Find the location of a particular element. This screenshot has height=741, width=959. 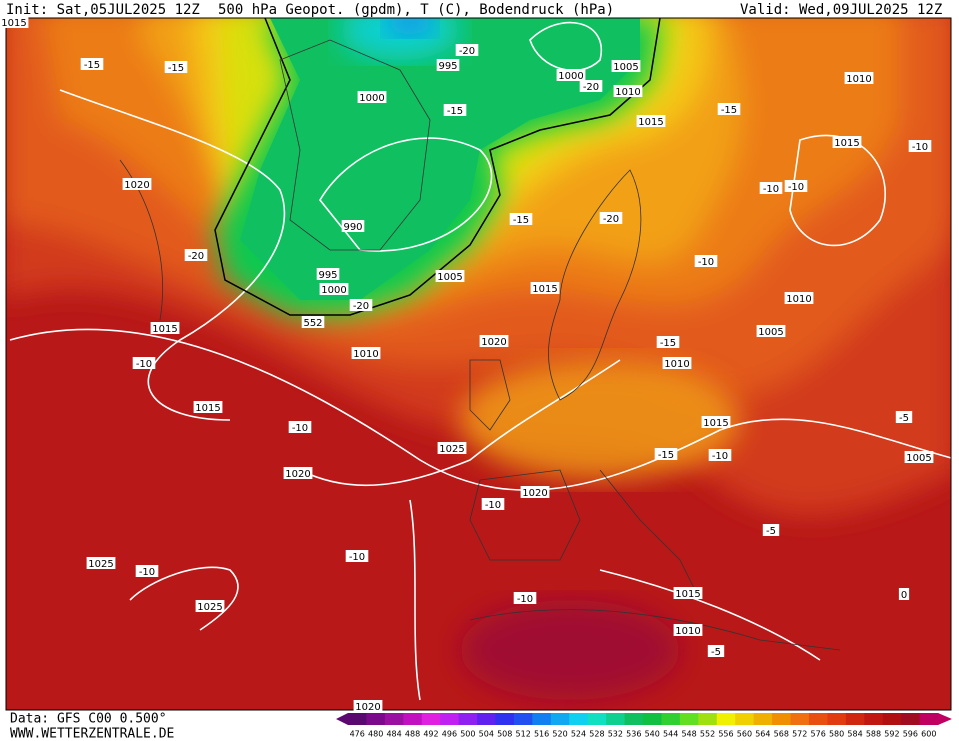

colorbar-arrow-left is located at coordinates (342, 719).